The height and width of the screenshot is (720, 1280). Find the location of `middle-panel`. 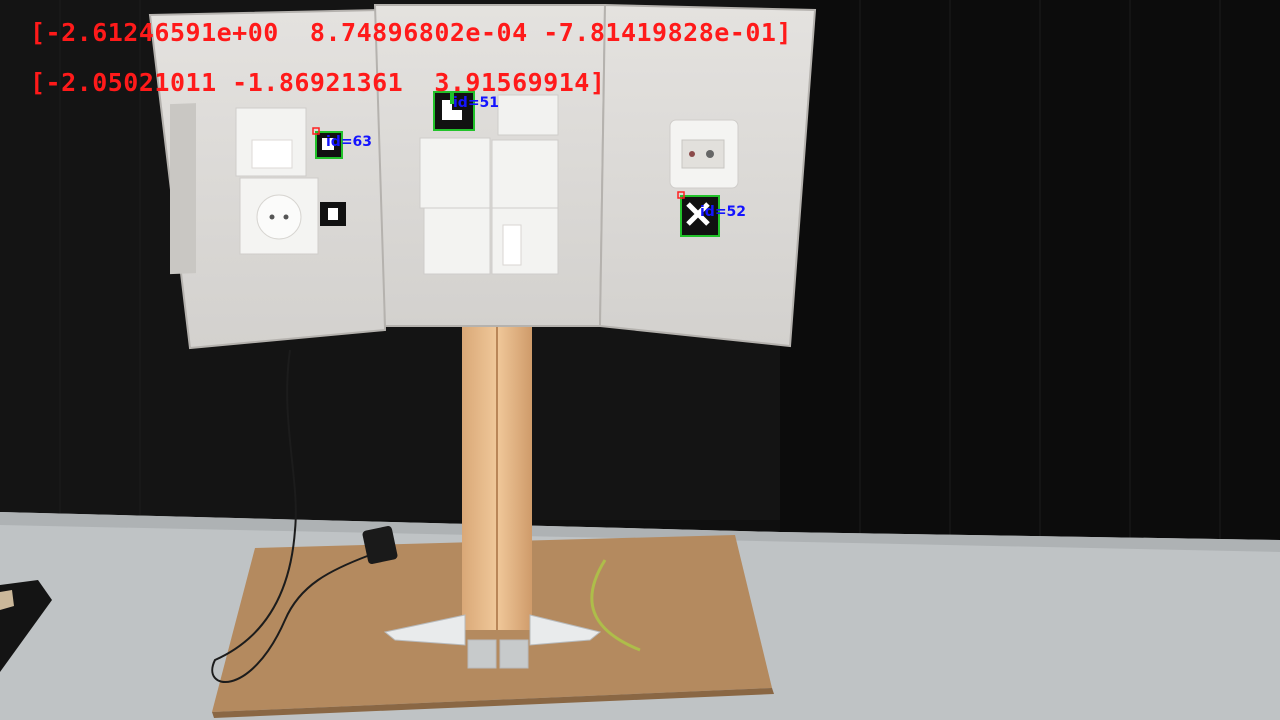

middle-panel is located at coordinates (490, 165).